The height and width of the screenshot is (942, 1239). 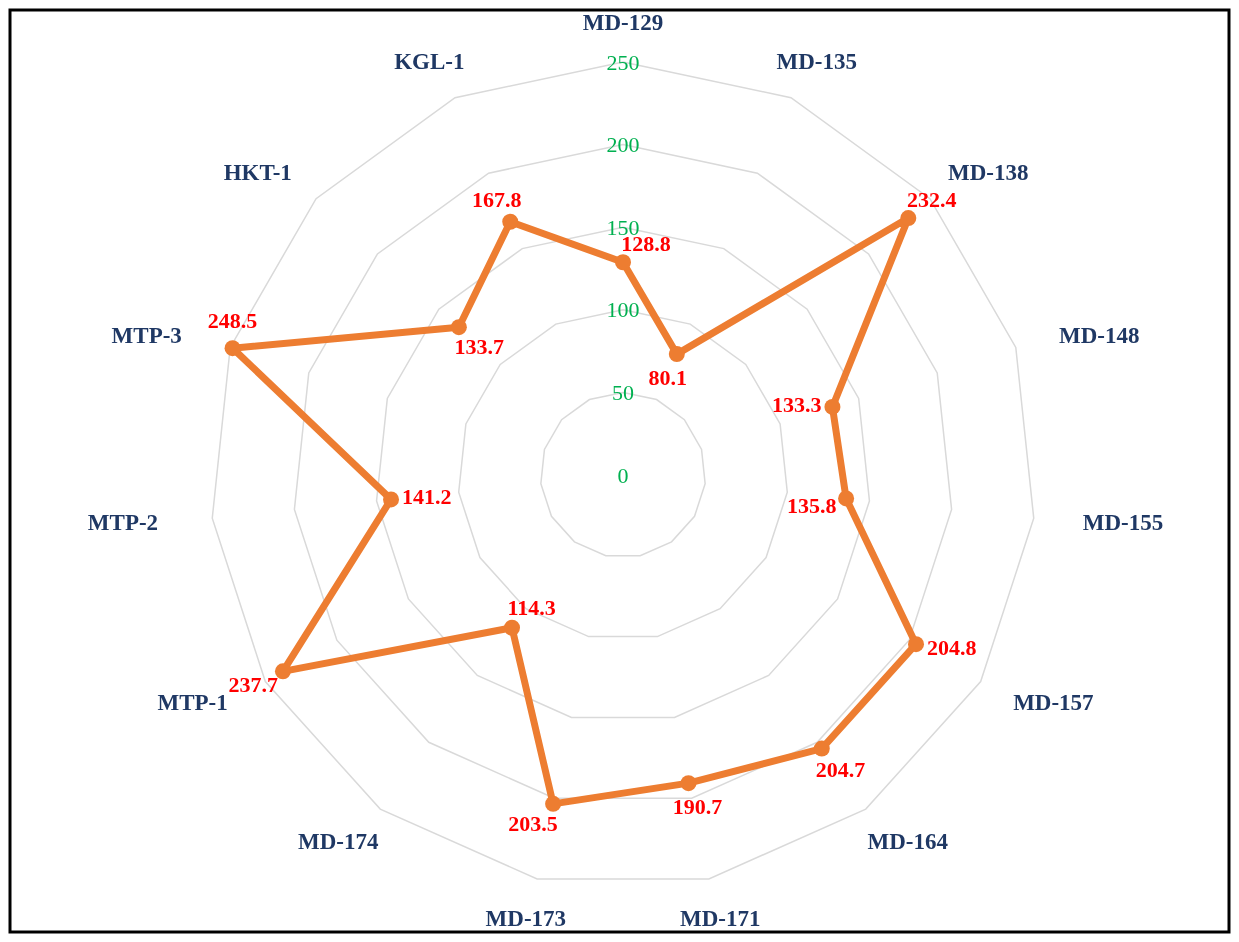 What do you see at coordinates (623, 145) in the screenshot?
I see `y-tick-label: 200` at bounding box center [623, 145].